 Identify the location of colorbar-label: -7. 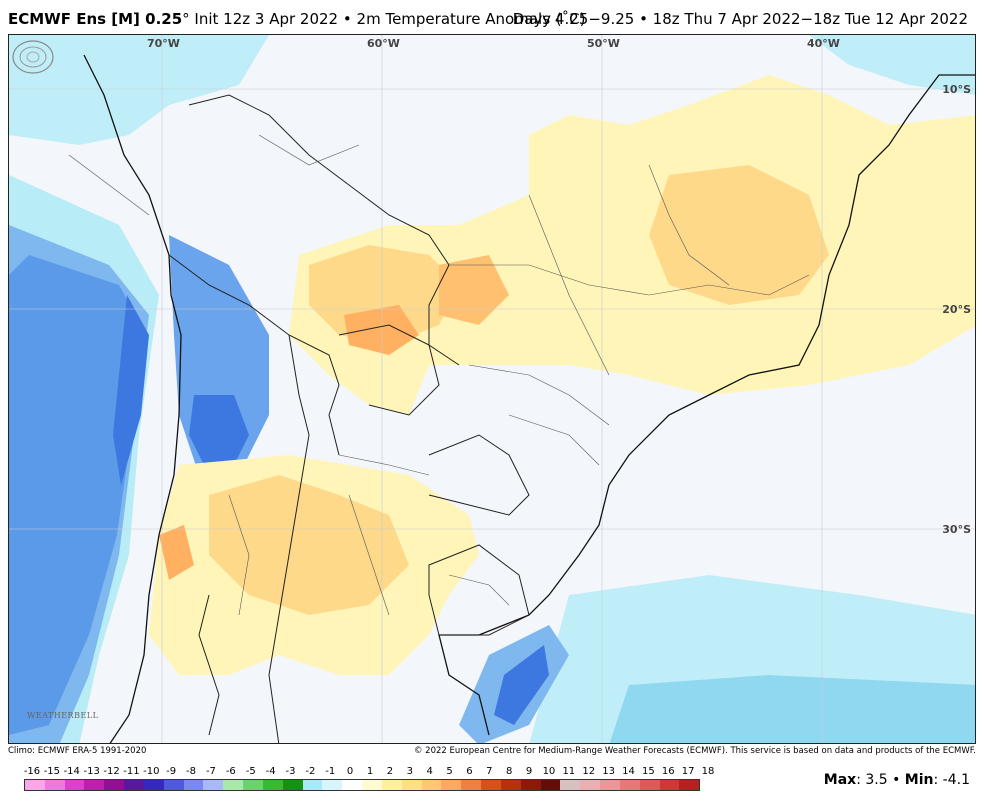
(210, 771).